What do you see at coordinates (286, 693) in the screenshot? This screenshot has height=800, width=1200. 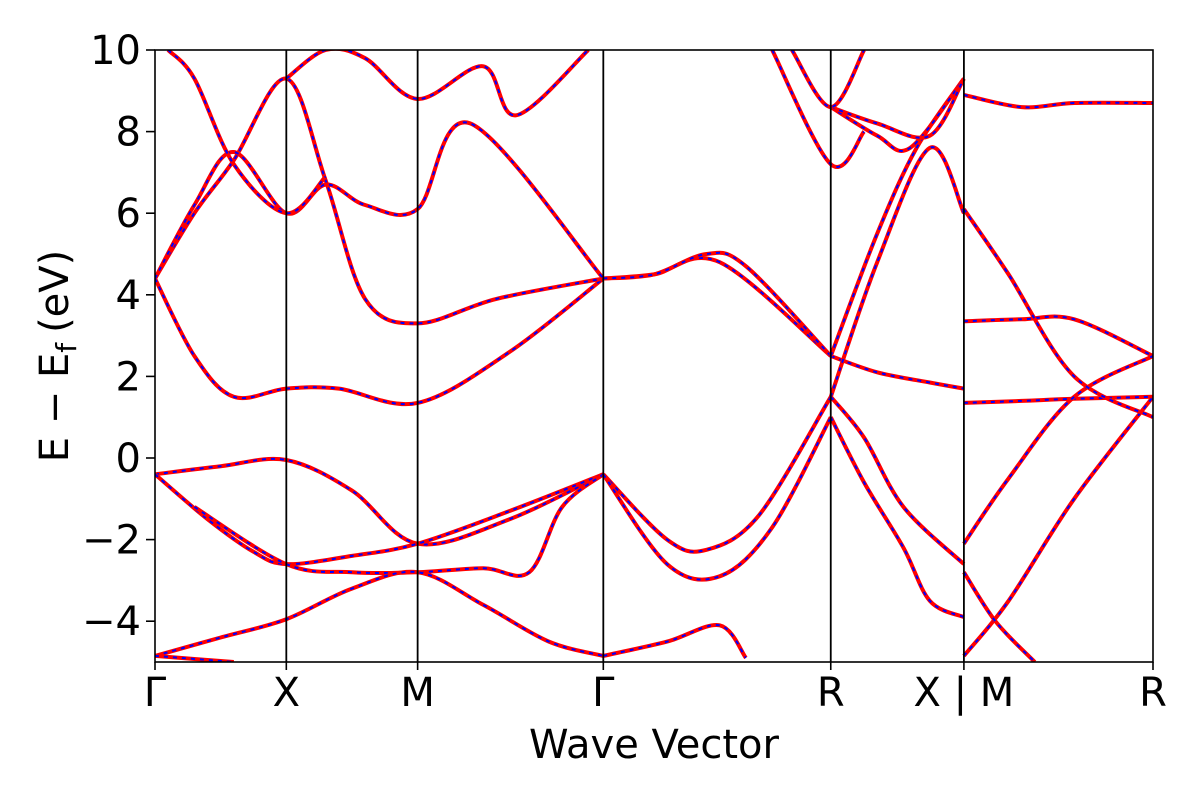 I see `x-tick-label: X` at bounding box center [286, 693].